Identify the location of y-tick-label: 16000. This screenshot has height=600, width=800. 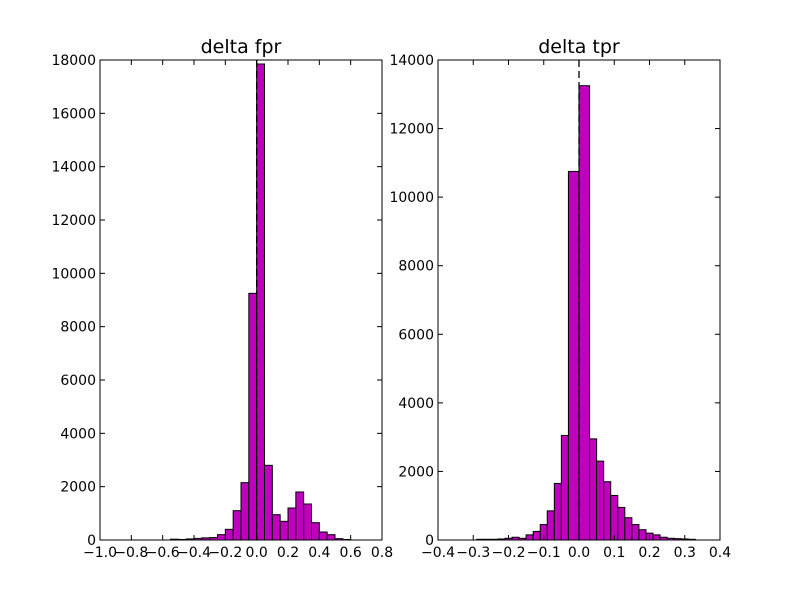
(73, 114).